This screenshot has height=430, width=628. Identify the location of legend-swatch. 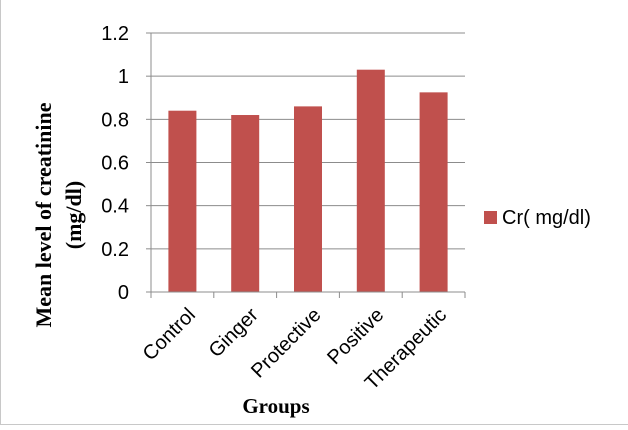
(490, 217).